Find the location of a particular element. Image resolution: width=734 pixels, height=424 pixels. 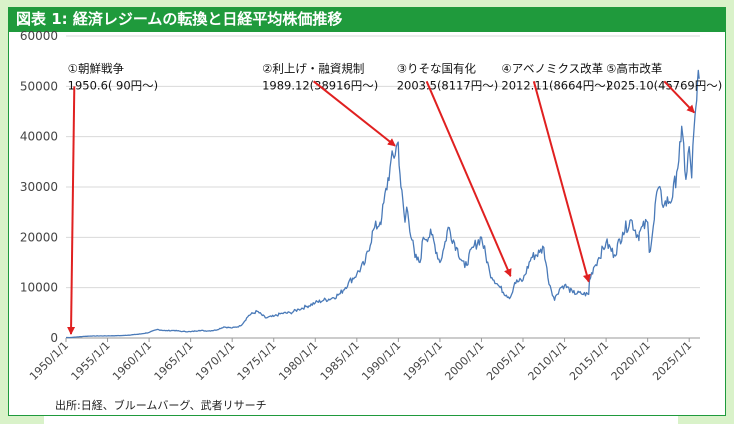

chart-title: 図表 1: 経済レジームの転換と日経平均株価推移 is located at coordinates (367, 19).